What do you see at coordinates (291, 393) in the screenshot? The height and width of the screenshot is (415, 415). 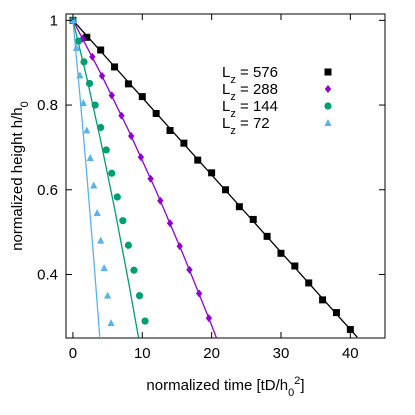 I see `x-axis-label-part: 0` at bounding box center [291, 393].